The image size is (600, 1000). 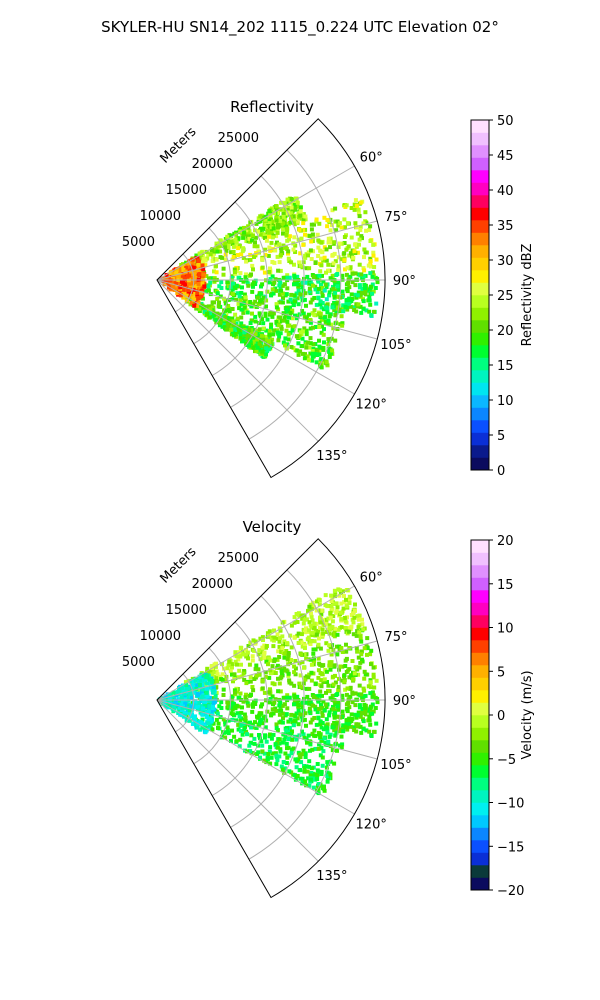 I want to click on colorbar-label: Reflectivity dBZ, so click(x=527, y=295).